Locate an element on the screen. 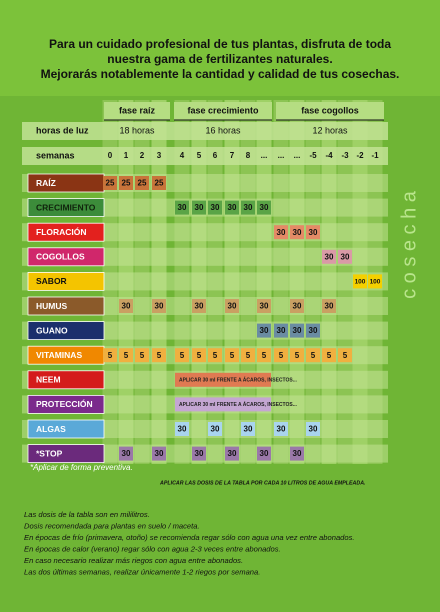 The width and height of the screenshot is (440, 612). product-name: RAÍZ is located at coordinates (46, 183).